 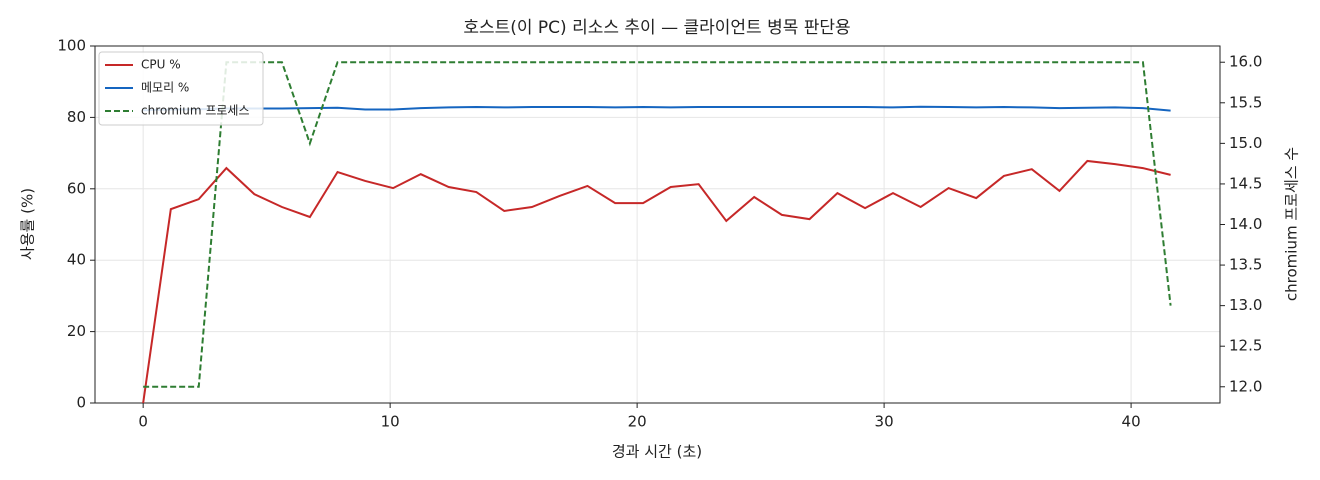 What do you see at coordinates (1131, 422) in the screenshot?
I see `x-tick-label: 40` at bounding box center [1131, 422].